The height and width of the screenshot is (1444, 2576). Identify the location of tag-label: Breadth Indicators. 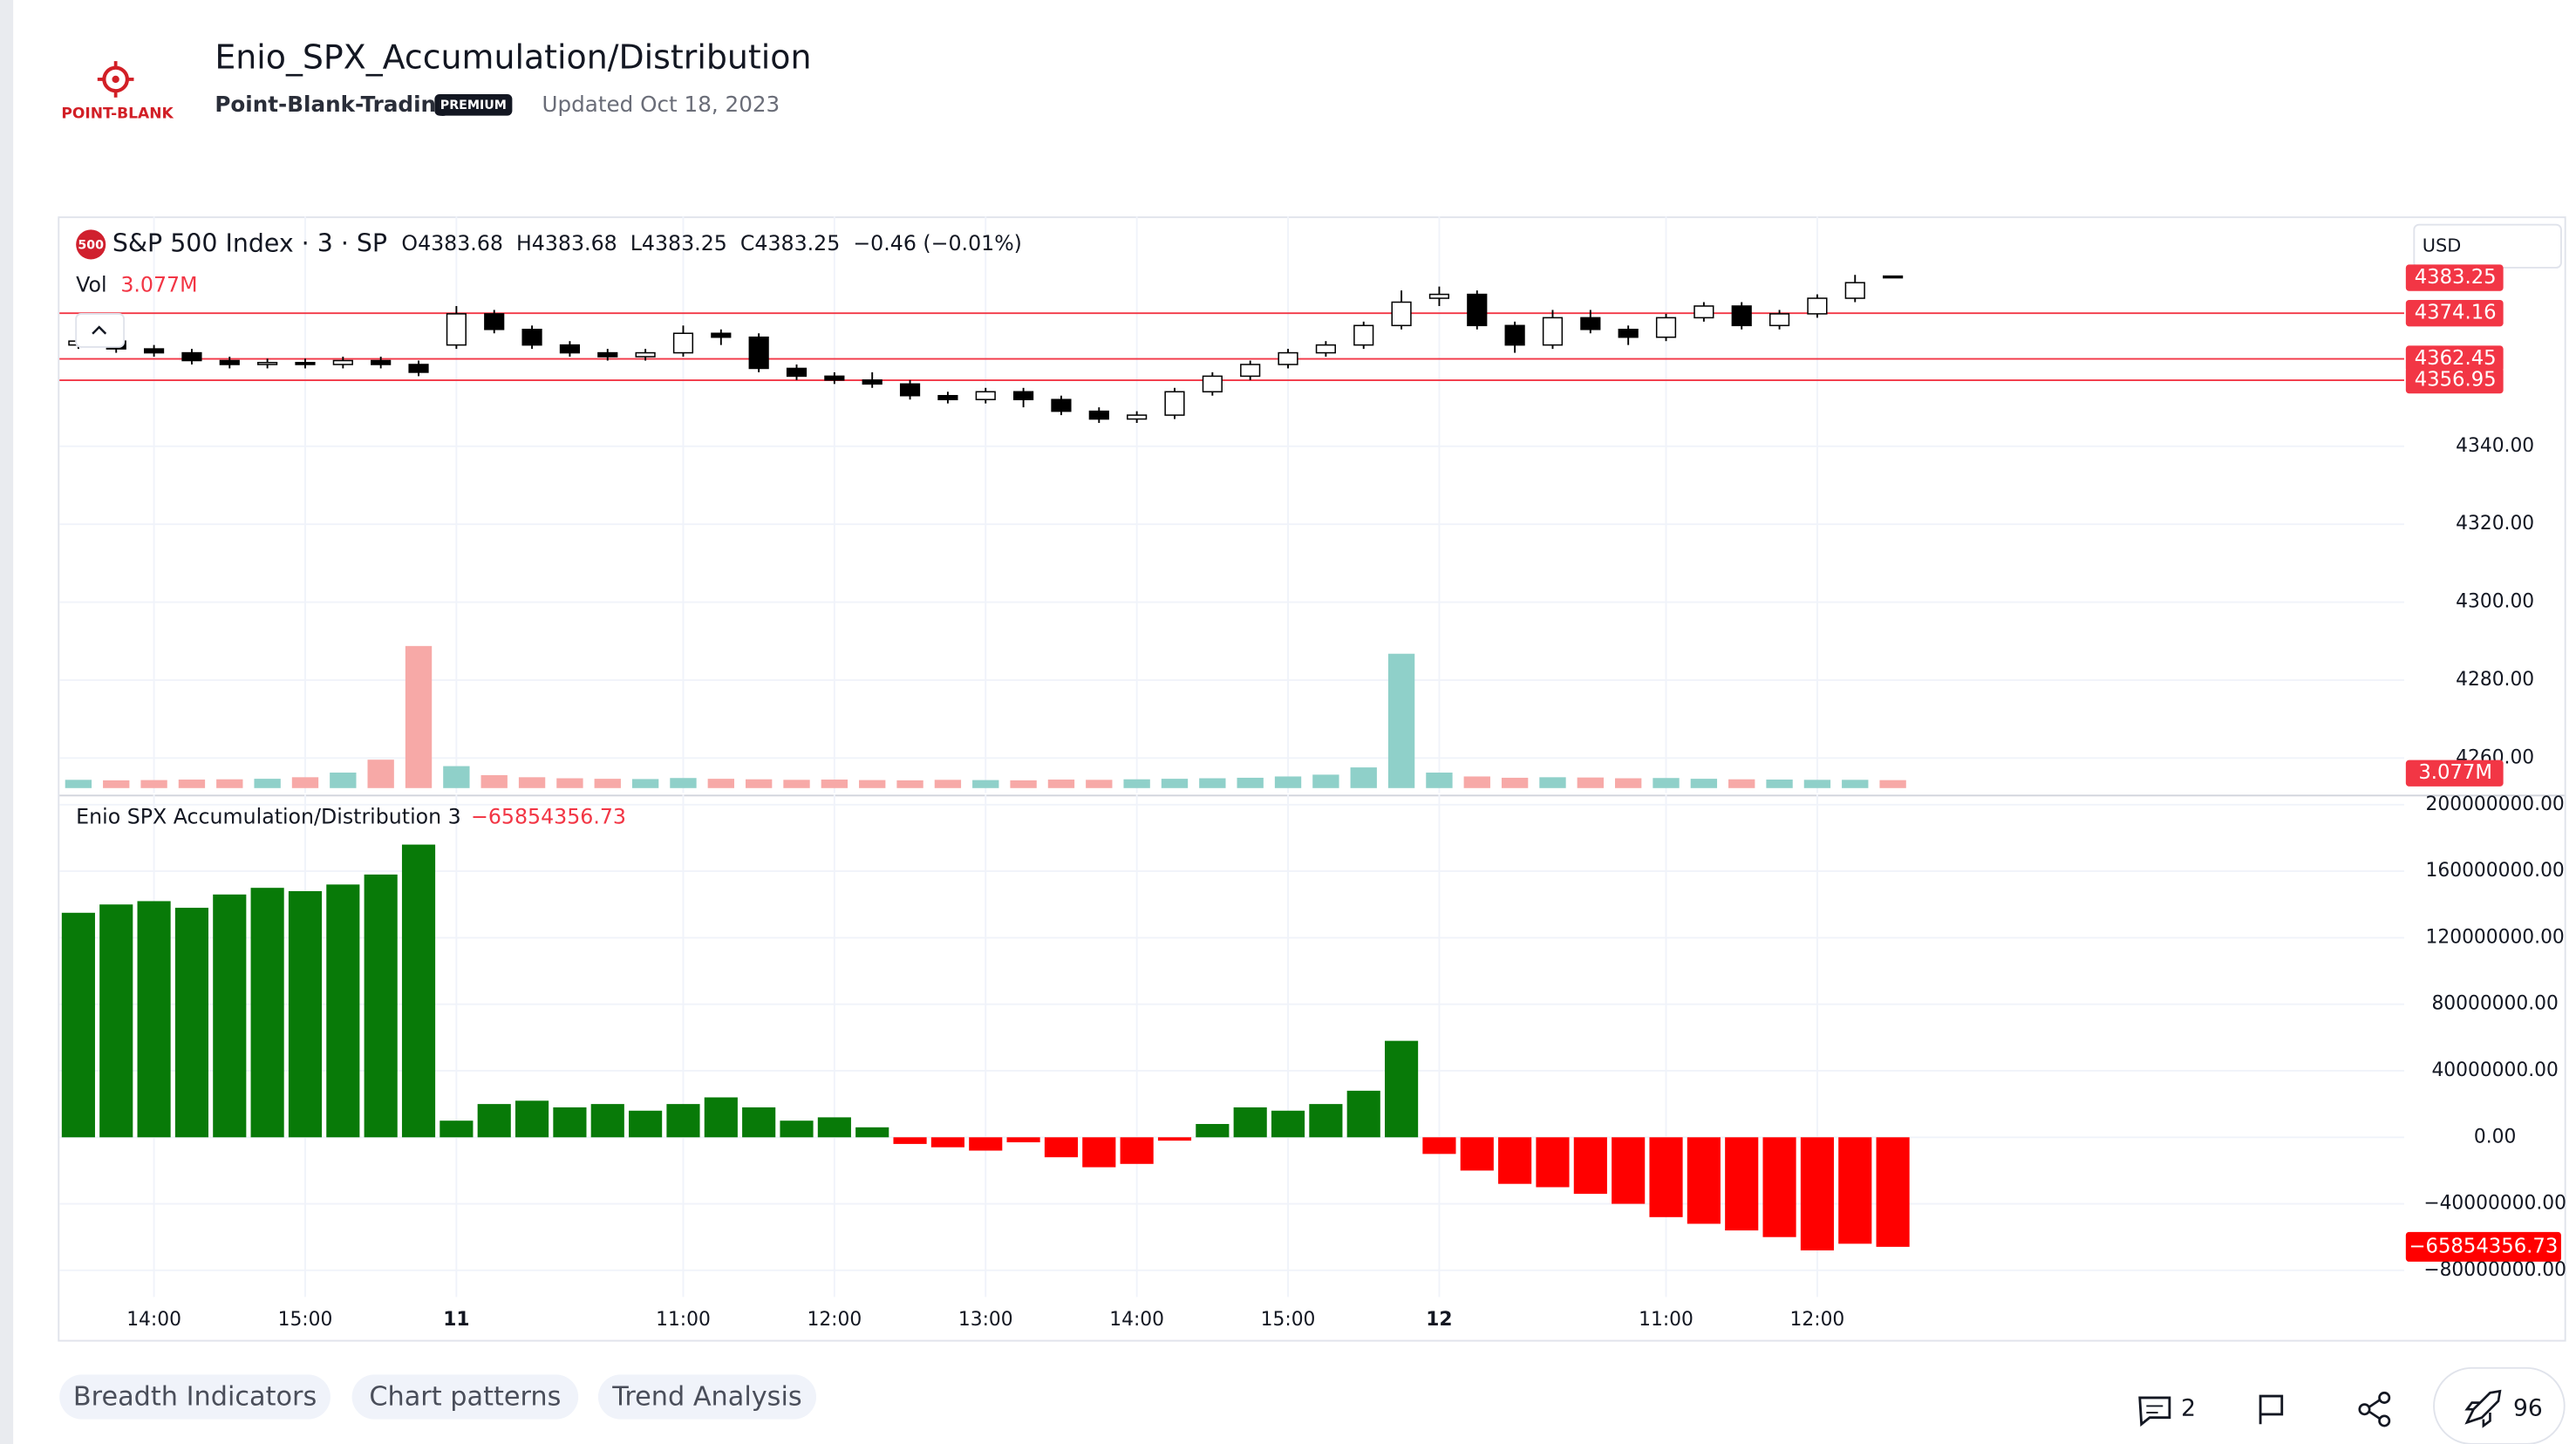
(195, 1396).